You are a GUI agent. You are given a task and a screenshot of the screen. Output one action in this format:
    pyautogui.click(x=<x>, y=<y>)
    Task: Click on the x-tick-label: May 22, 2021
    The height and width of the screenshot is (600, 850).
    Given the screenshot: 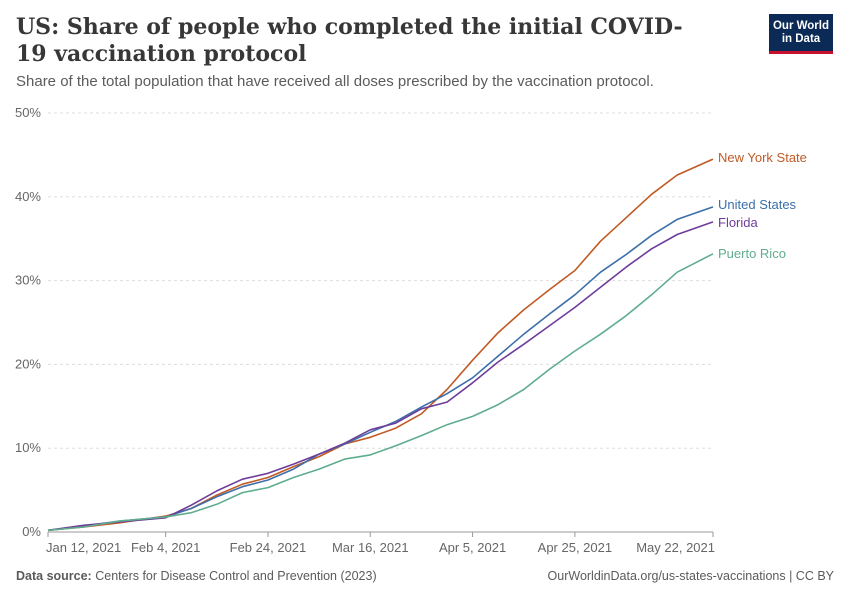 What is the action you would take?
    pyautogui.click(x=675, y=547)
    